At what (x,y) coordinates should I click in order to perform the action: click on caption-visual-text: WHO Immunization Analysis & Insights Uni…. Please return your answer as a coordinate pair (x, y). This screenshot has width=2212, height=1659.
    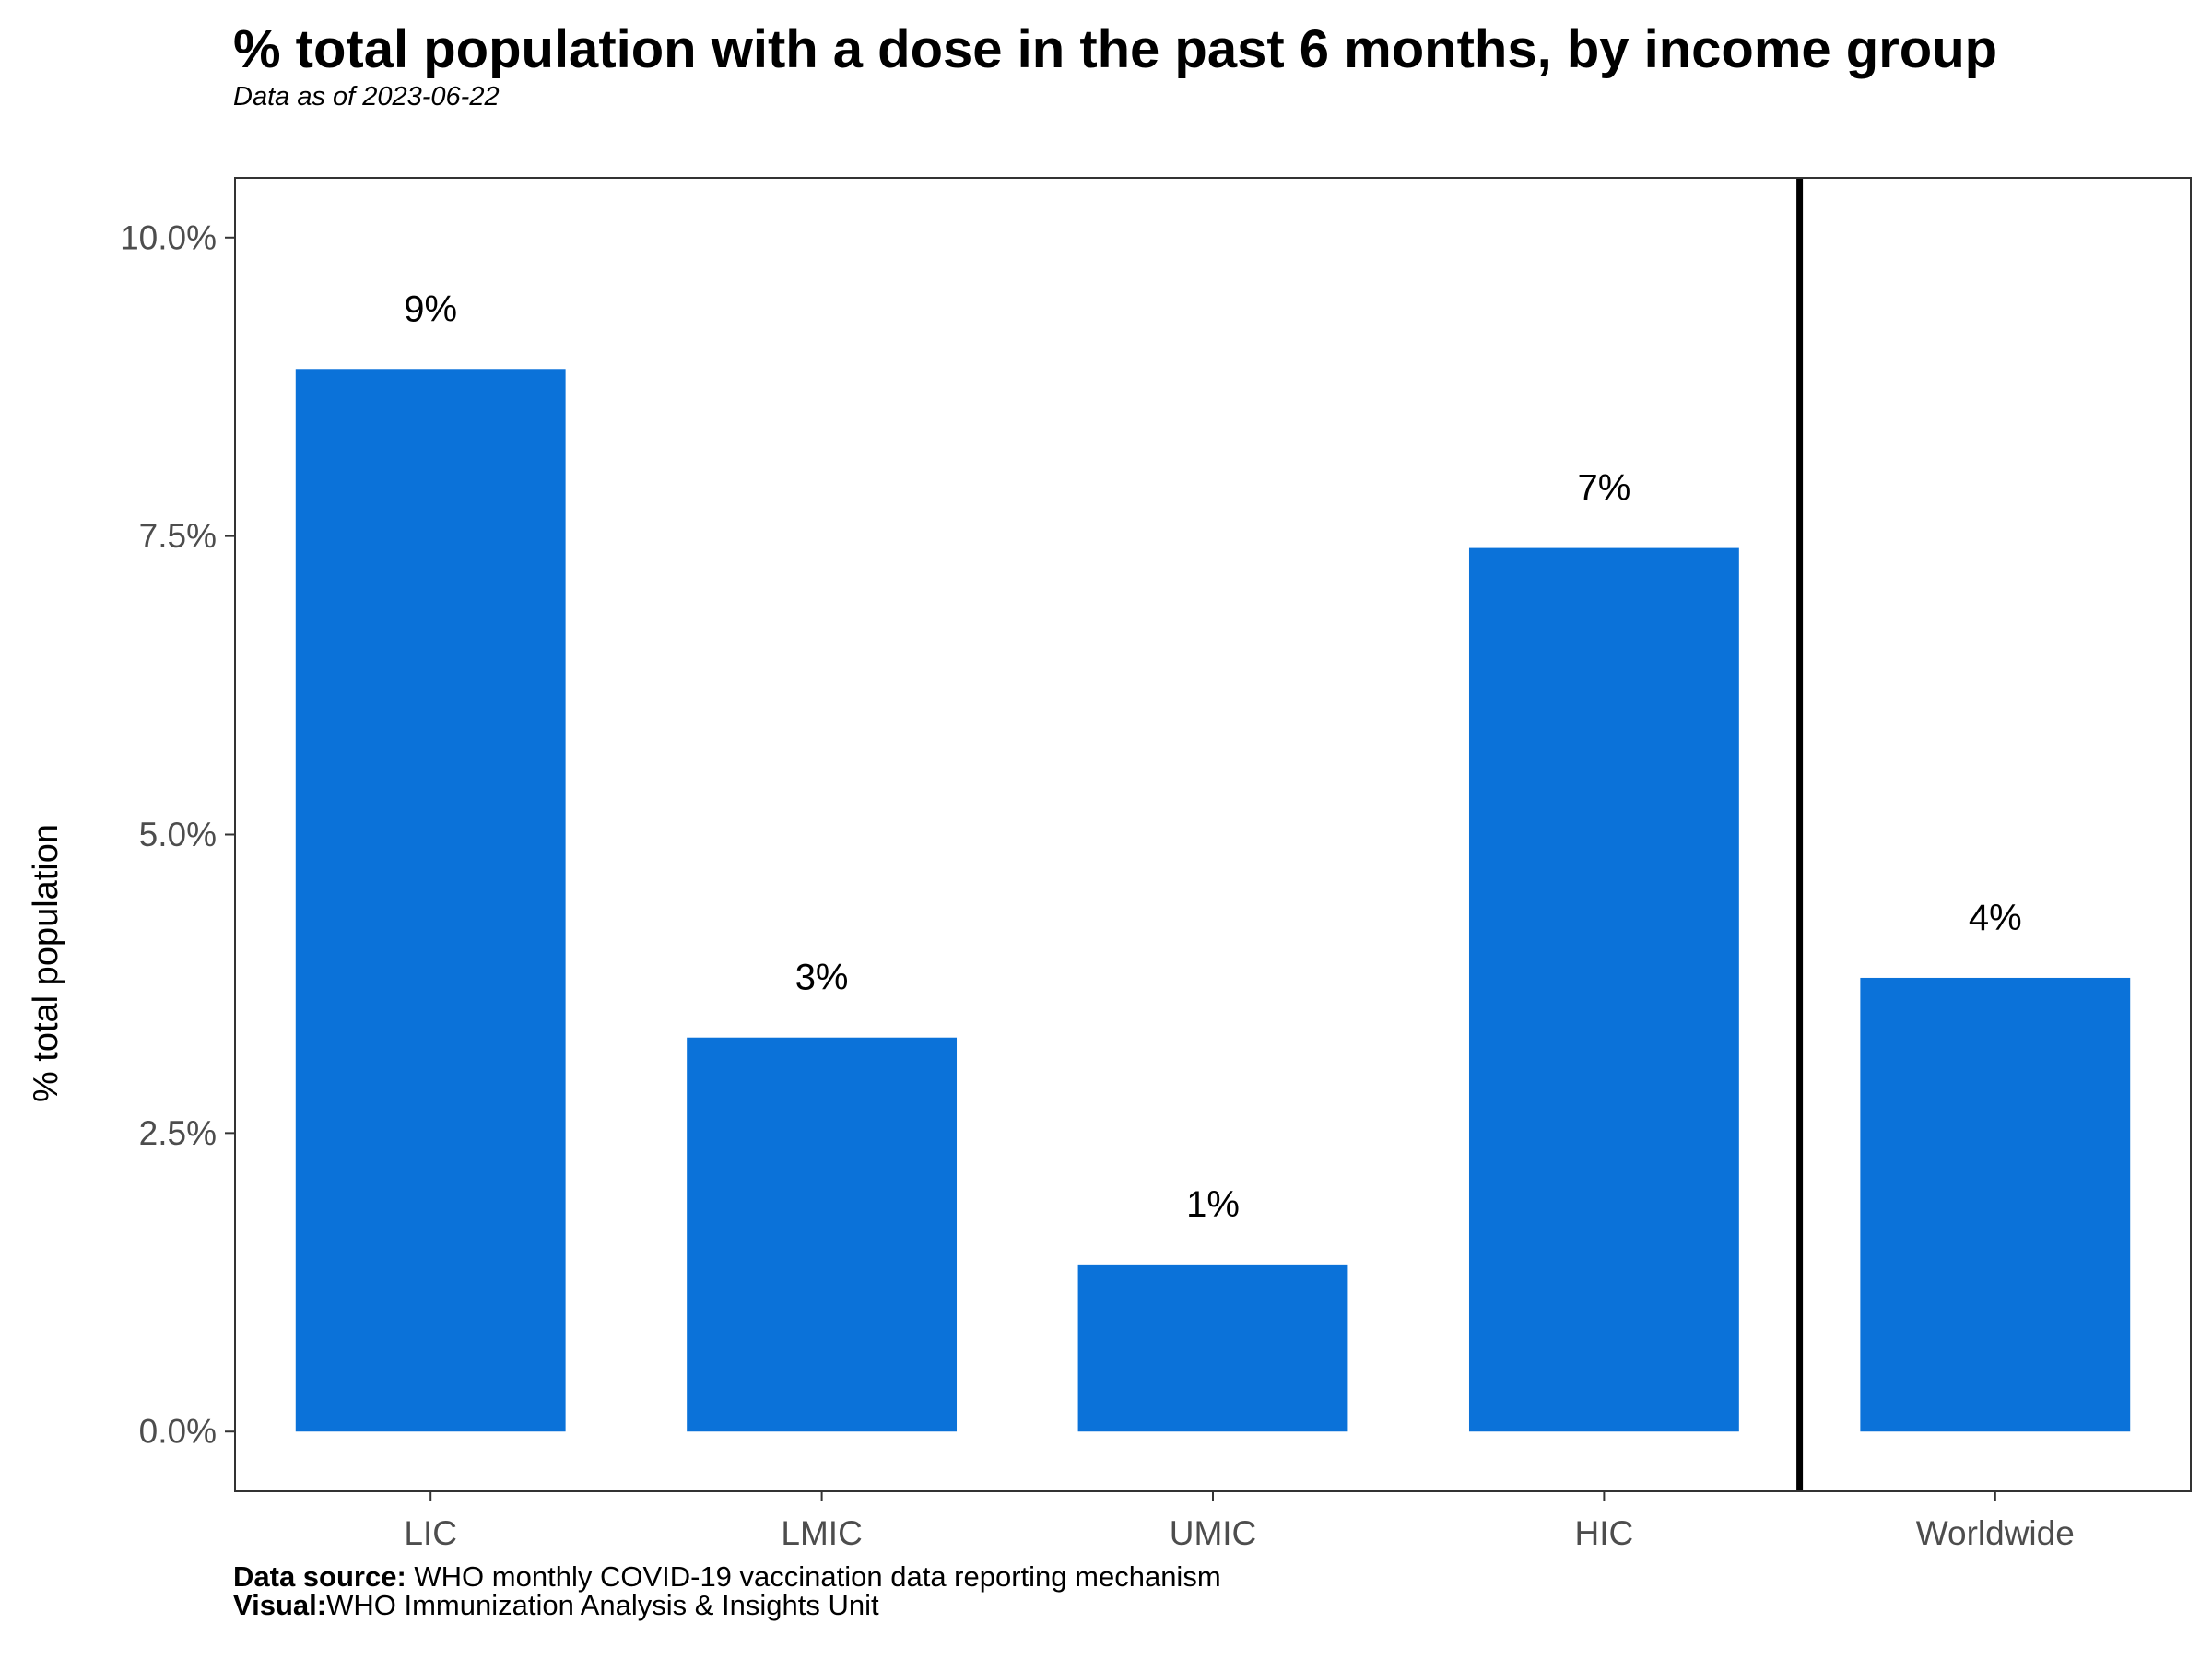
    Looking at the image, I should click on (602, 1605).